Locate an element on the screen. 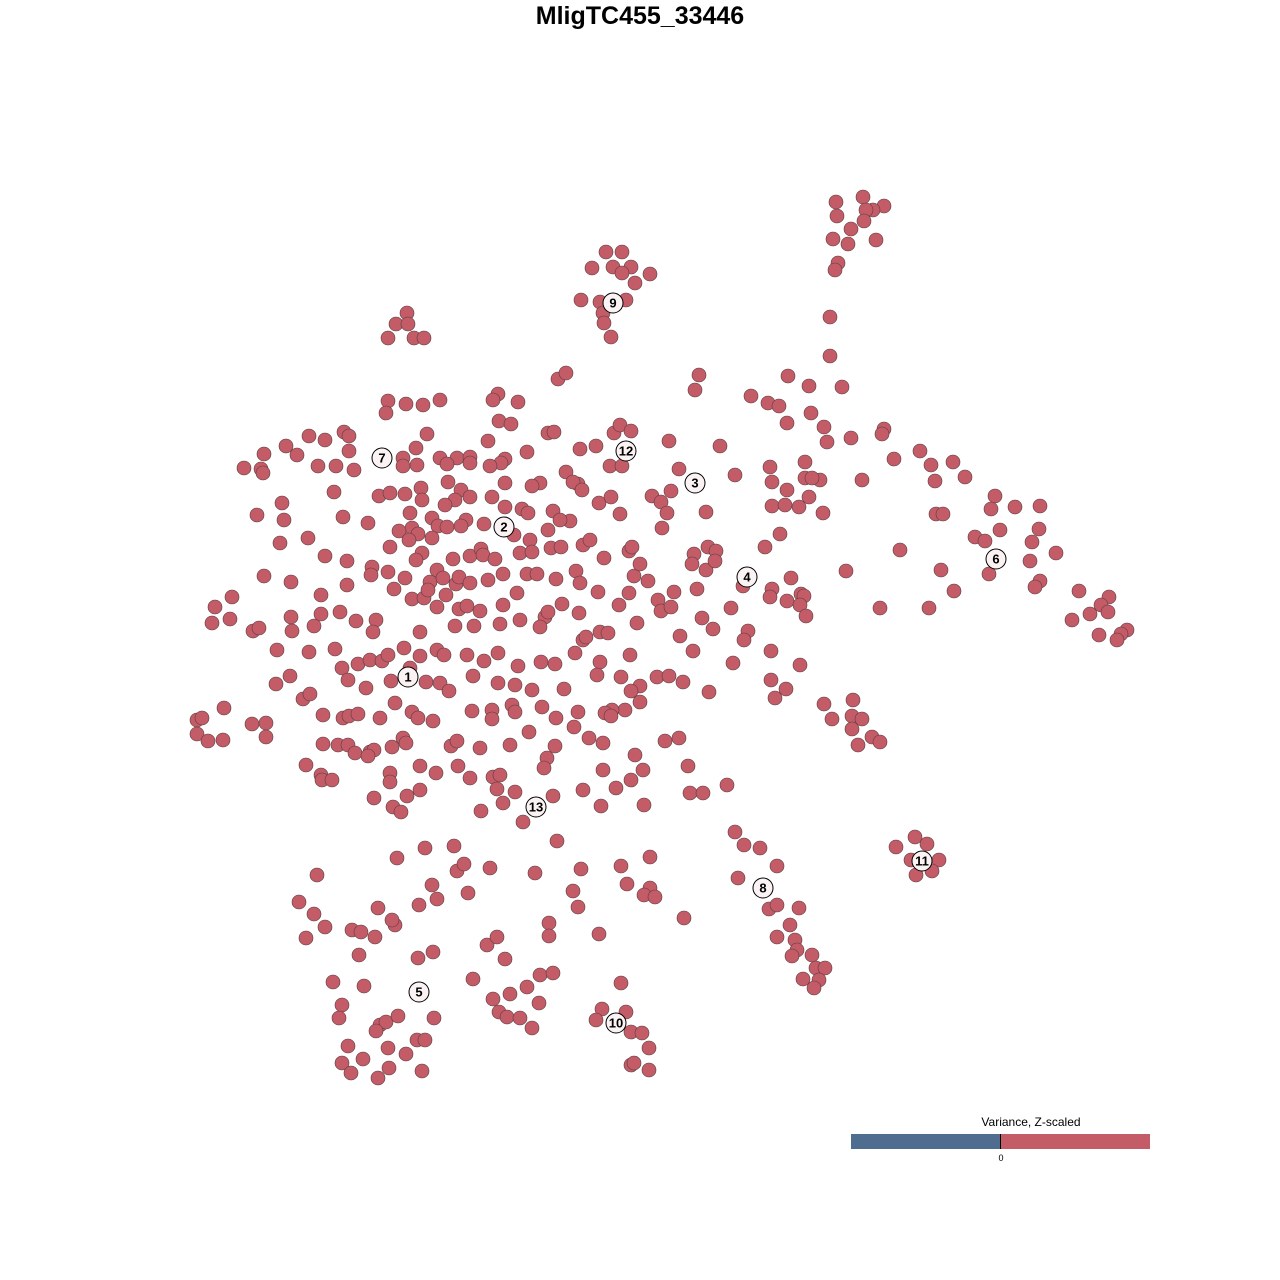  legend-title: Variance, Z-scaled is located at coordinates (1031, 1122).